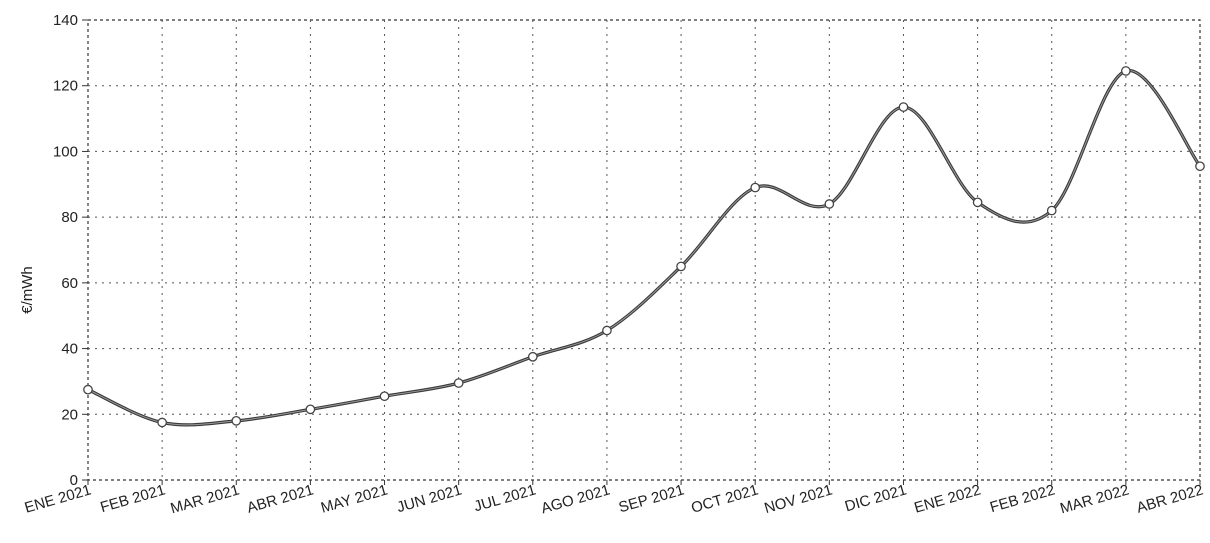 The width and height of the screenshot is (1210, 543). What do you see at coordinates (205, 500) in the screenshot?
I see `x-tick-label: MAR 2021` at bounding box center [205, 500].